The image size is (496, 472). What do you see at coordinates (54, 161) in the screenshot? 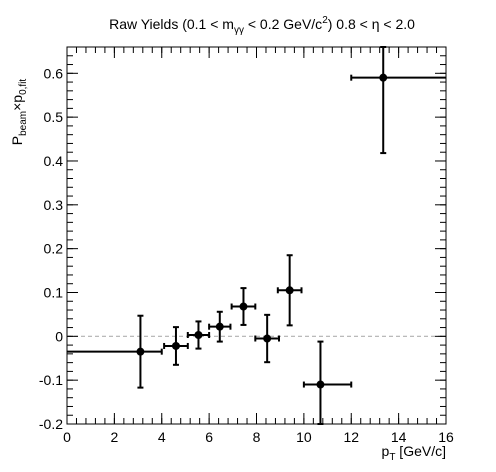
I see `y-tick-label: 0.4` at bounding box center [54, 161].